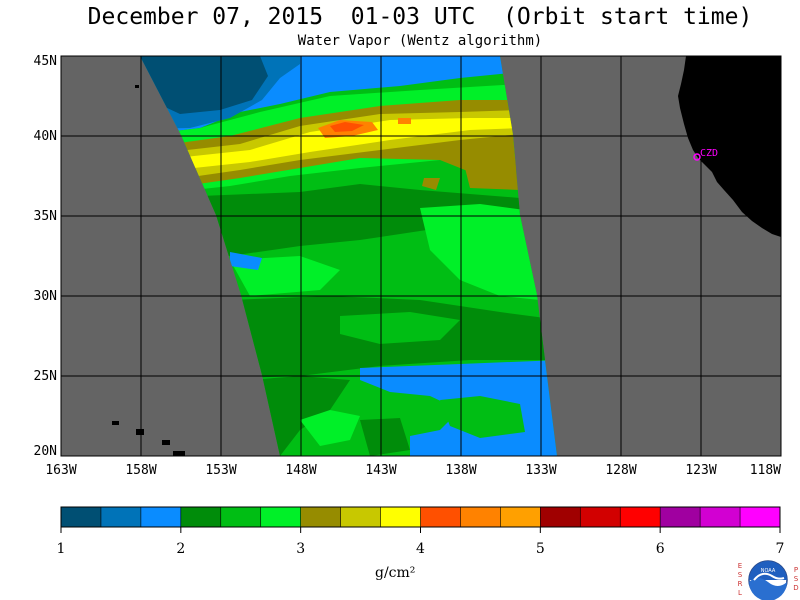 The image size is (800, 600). Describe the element at coordinates (179, 453) in the screenshot. I see `island-hawaii` at that location.